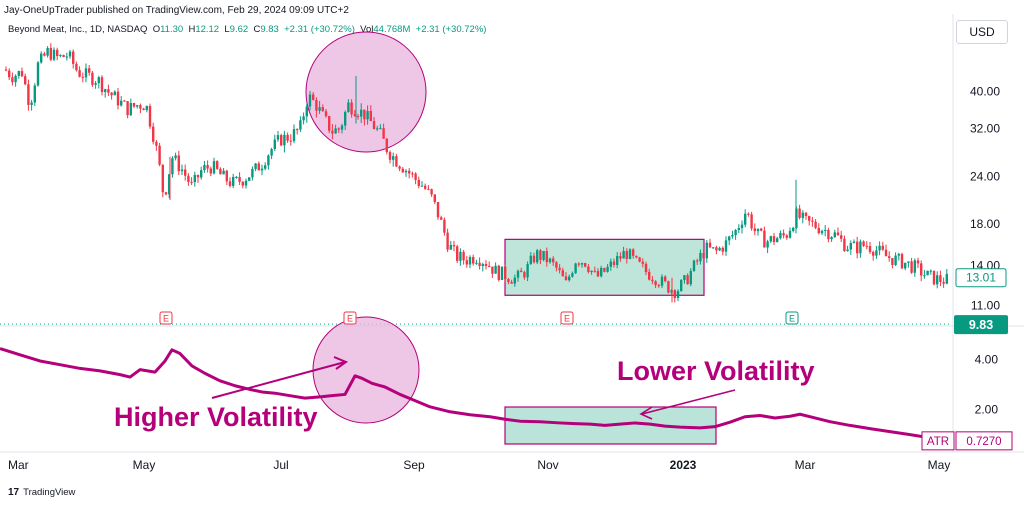 The image size is (1024, 506). I want to click on atr-name-label: ATR, so click(938, 442).